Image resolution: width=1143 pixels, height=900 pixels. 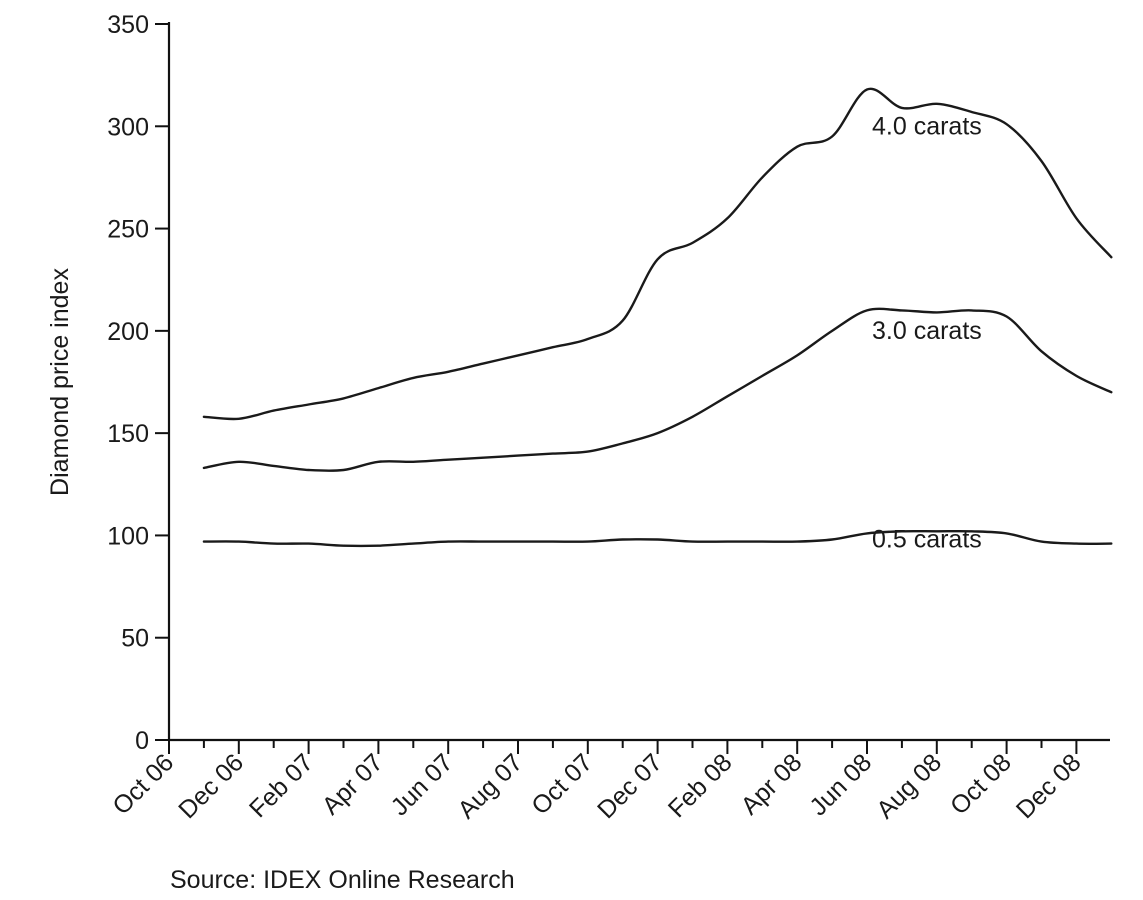 What do you see at coordinates (927, 126) in the screenshot?
I see `series-label: 4.0 carats` at bounding box center [927, 126].